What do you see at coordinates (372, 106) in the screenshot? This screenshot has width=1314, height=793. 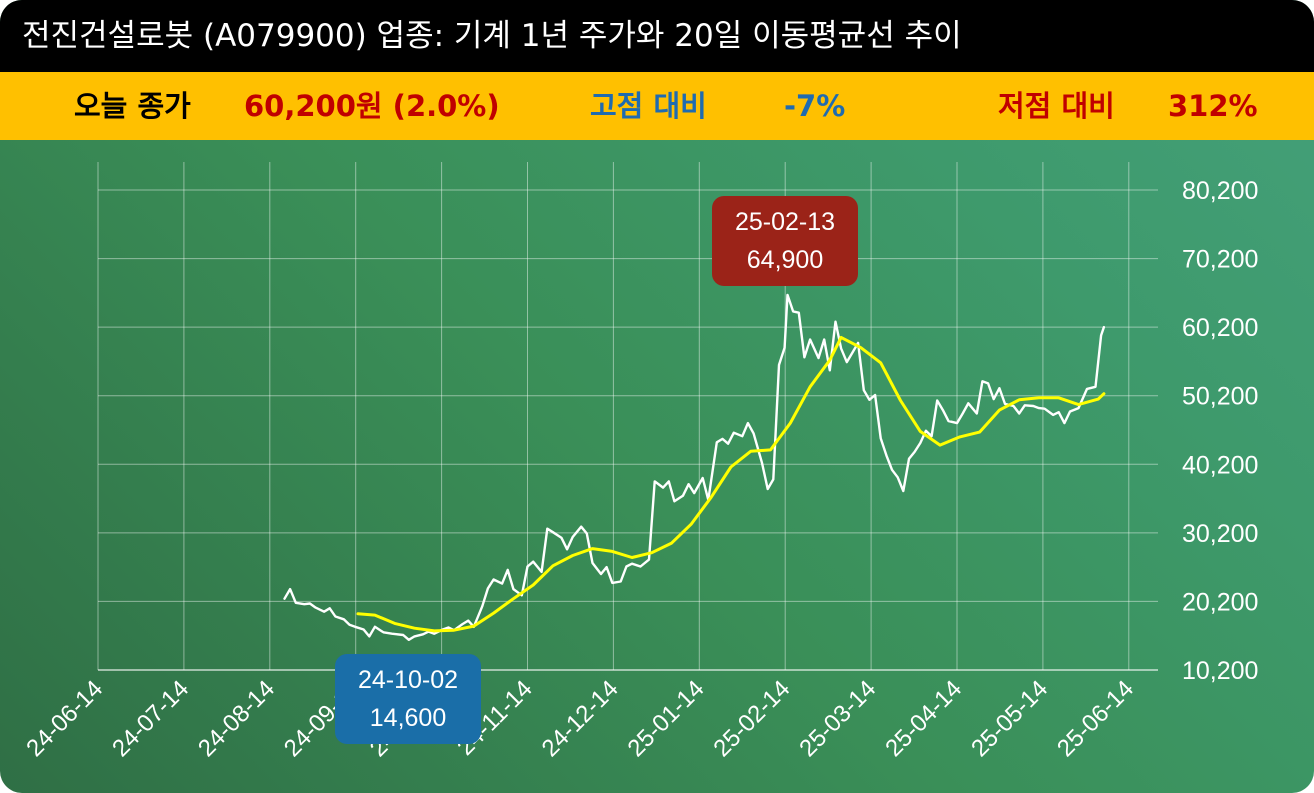 I see `today-value: 60,200원 (2.0%)` at bounding box center [372, 106].